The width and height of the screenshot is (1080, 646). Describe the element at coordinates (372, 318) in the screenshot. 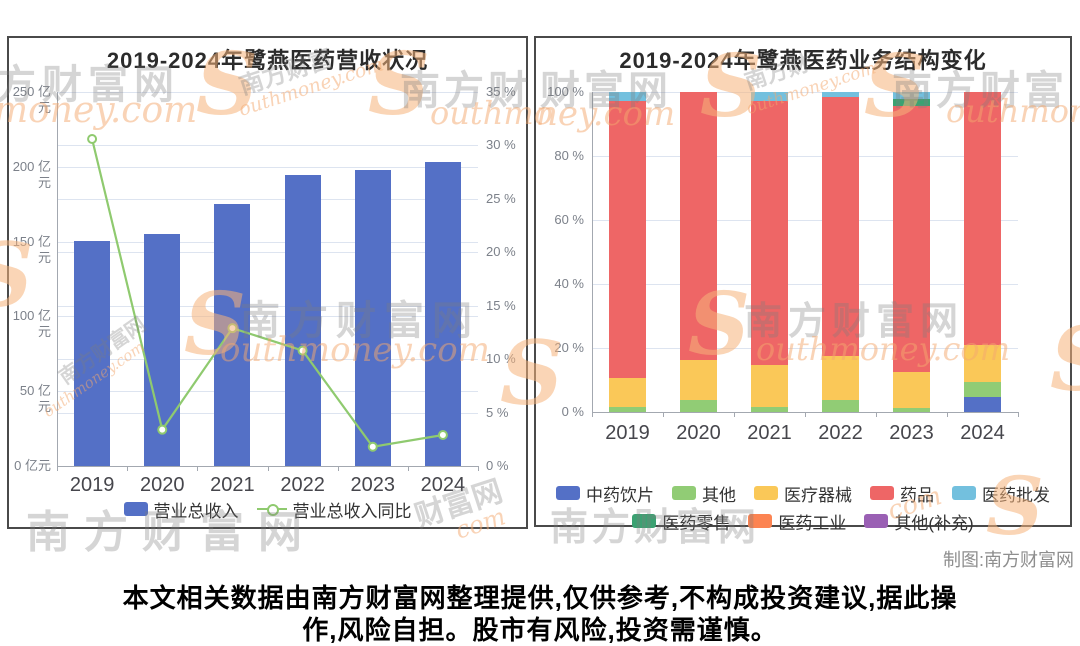

I see `bar-2023` at that location.